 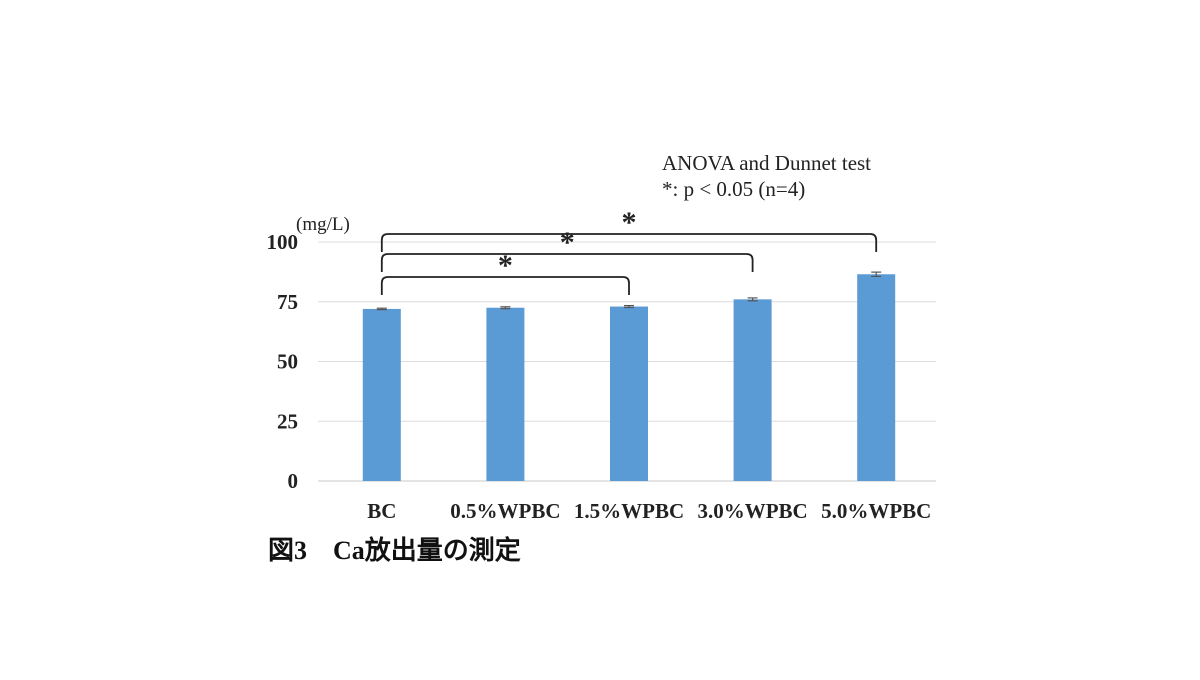 I want to click on error-bars, so click(x=629, y=291).